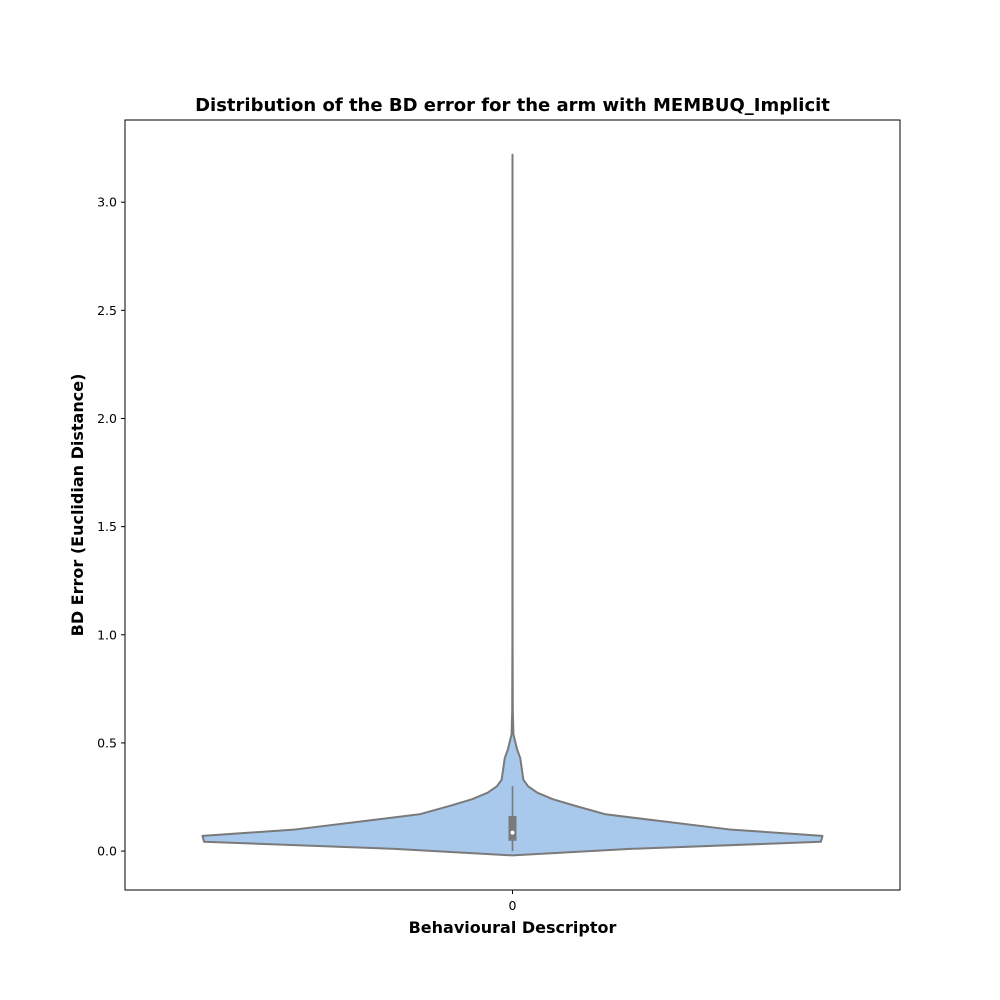  What do you see at coordinates (512, 828) in the screenshot?
I see `box-iqr` at bounding box center [512, 828].